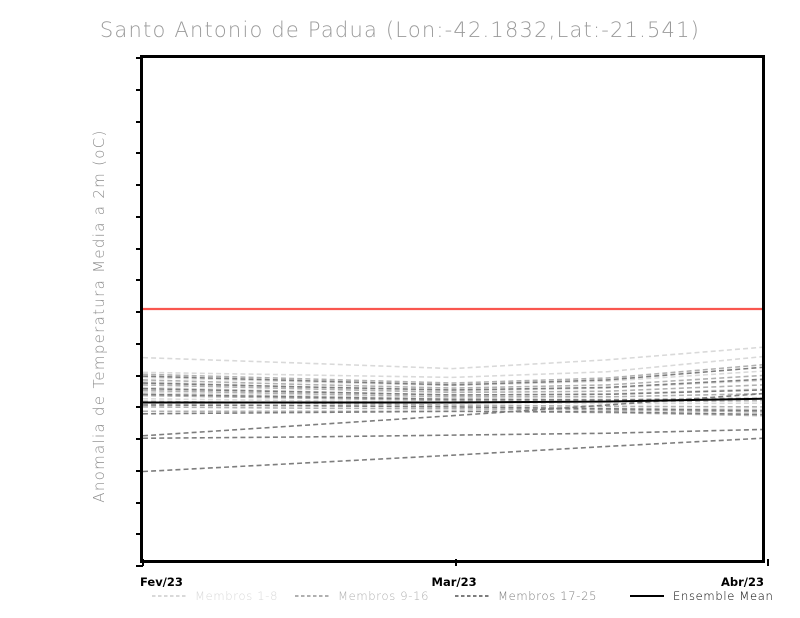 The width and height of the screenshot is (800, 618). What do you see at coordinates (454, 582) in the screenshot?
I see `x-axis-tick-label: Mar/23` at bounding box center [454, 582].